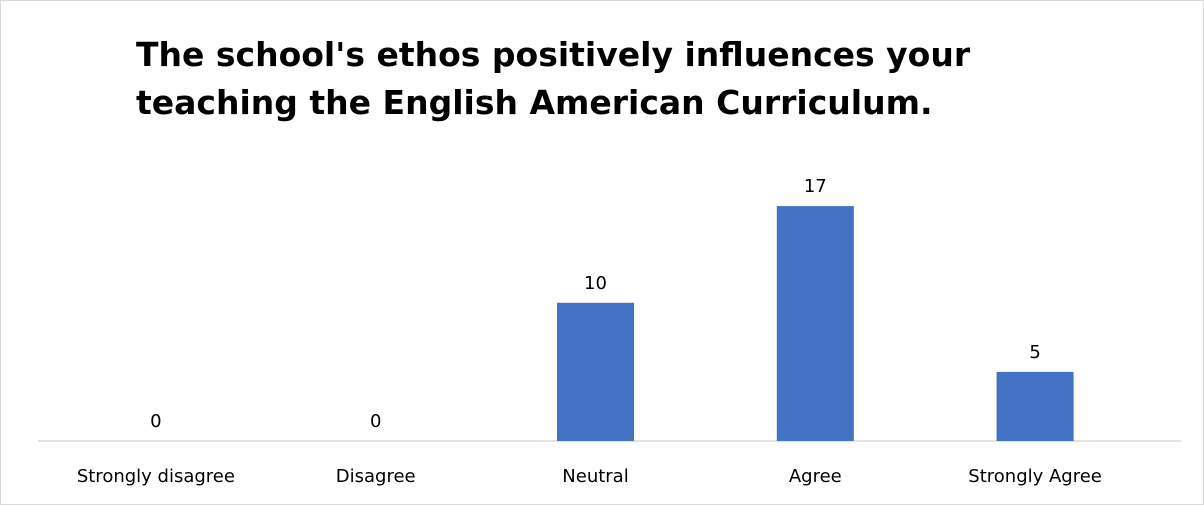 Image resolution: width=1204 pixels, height=505 pixels. Describe the element at coordinates (376, 476) in the screenshot. I see `x-tick-label: Disagree` at that location.